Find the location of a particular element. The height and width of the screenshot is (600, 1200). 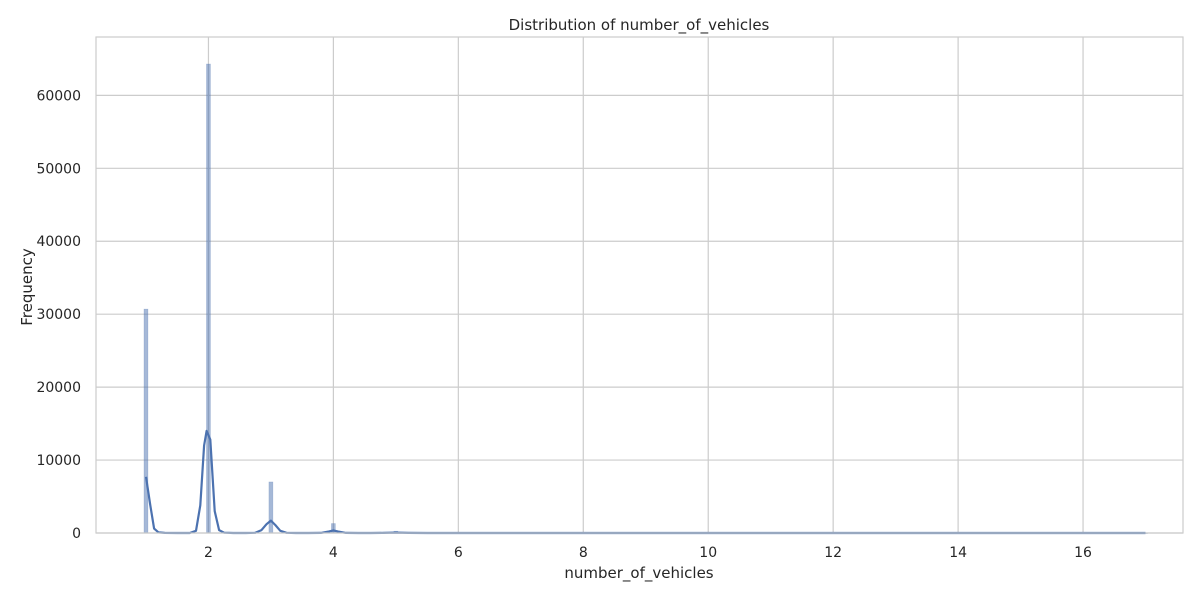

y-tick-label: 60000 is located at coordinates (58, 96).